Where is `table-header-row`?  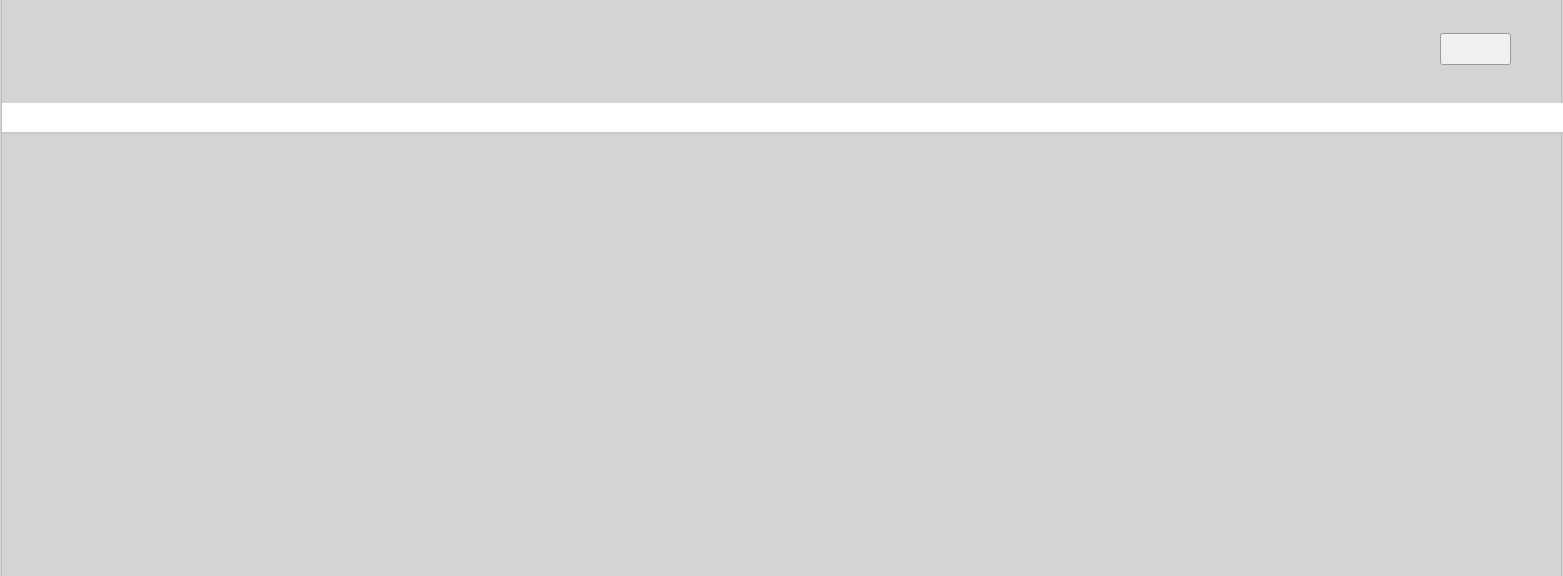
table-header-row is located at coordinates (782, 88).